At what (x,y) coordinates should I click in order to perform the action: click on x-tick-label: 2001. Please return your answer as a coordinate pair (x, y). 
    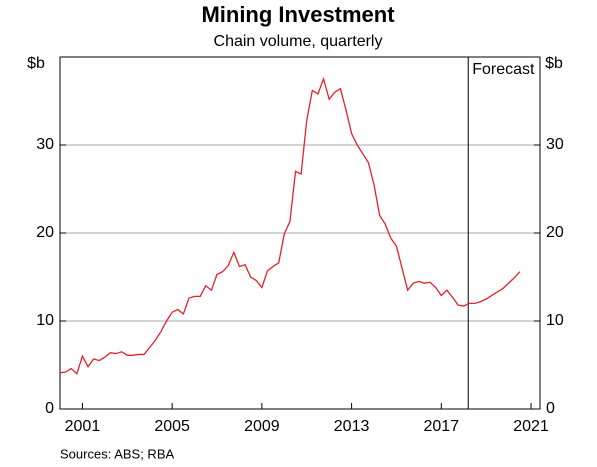
    Looking at the image, I should click on (83, 426).